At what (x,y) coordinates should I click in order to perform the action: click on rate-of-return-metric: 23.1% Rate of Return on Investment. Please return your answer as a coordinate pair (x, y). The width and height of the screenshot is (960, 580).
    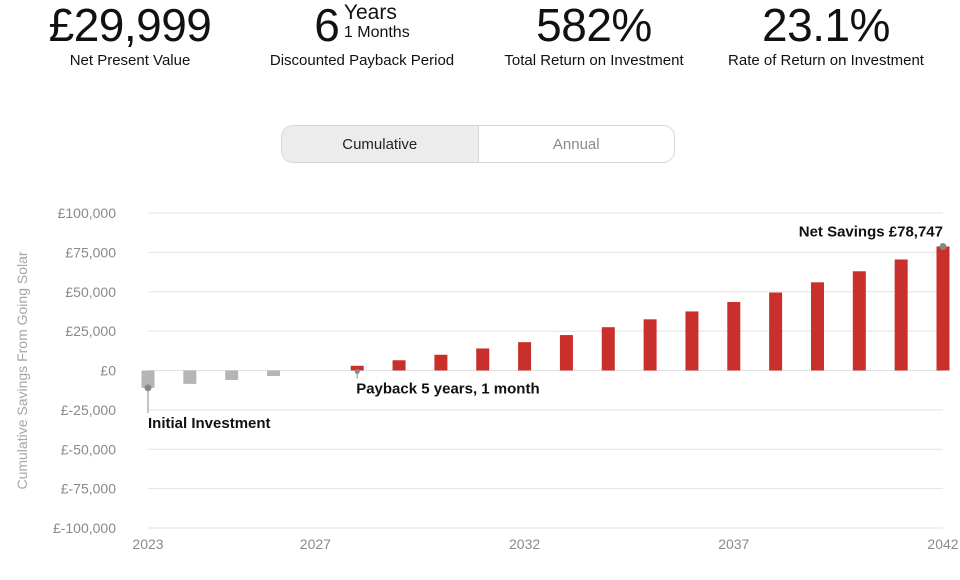
    Looking at the image, I should click on (826, 35).